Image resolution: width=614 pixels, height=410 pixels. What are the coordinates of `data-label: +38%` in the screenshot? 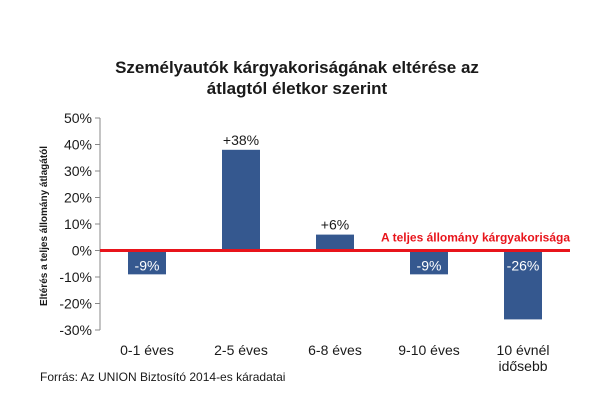 It's located at (241, 140).